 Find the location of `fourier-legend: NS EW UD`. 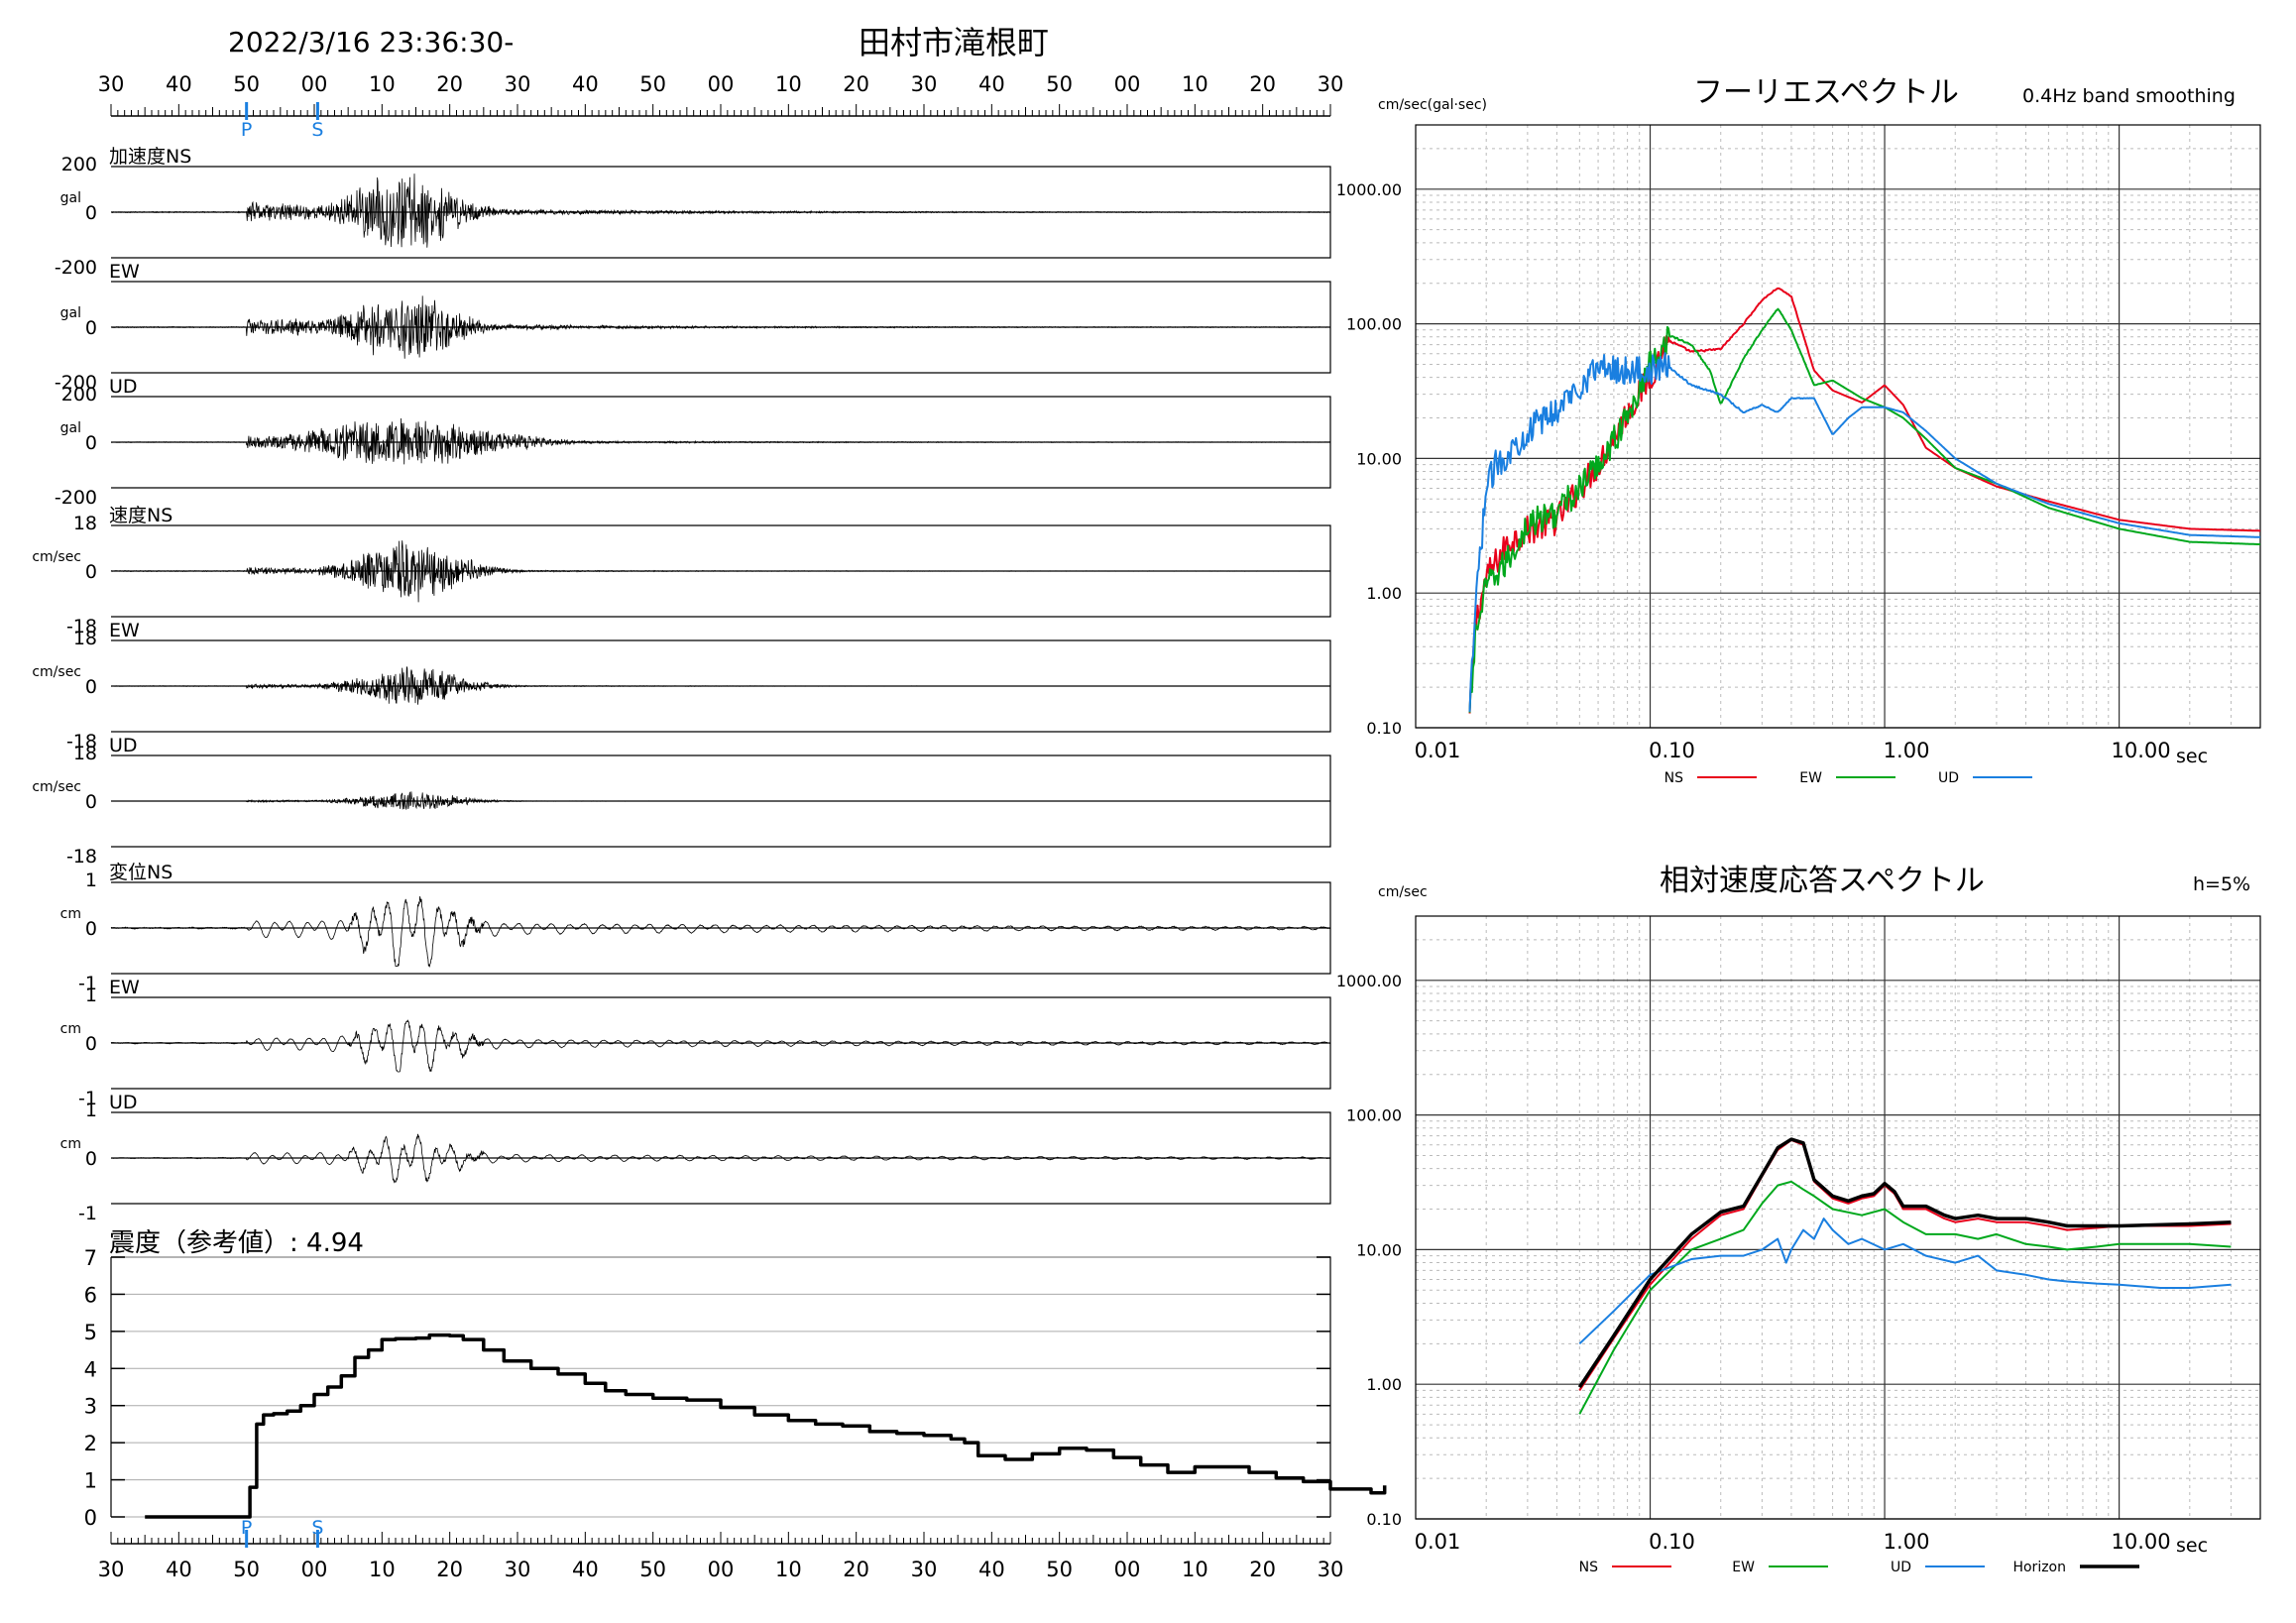

fourier-legend: NS EW UD is located at coordinates (1849, 778).